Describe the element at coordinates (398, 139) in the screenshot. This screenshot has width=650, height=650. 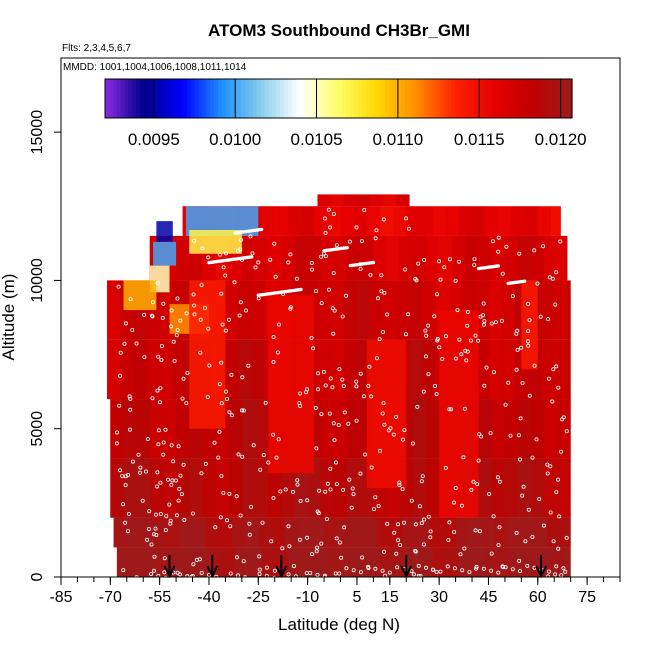
I see `colorbar-tick-label: 0.0110` at that location.